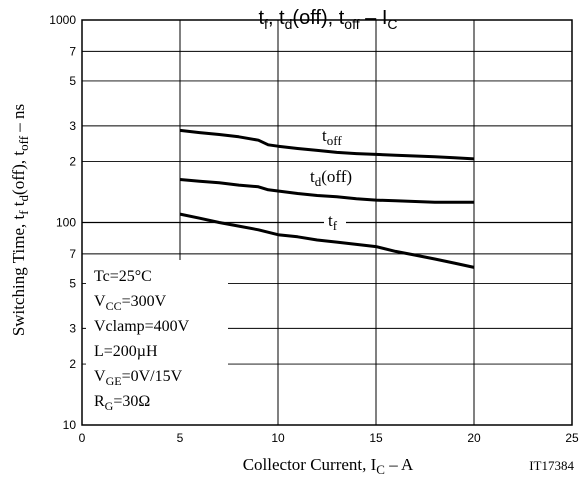  I want to click on series-line-toff, so click(327, 144).